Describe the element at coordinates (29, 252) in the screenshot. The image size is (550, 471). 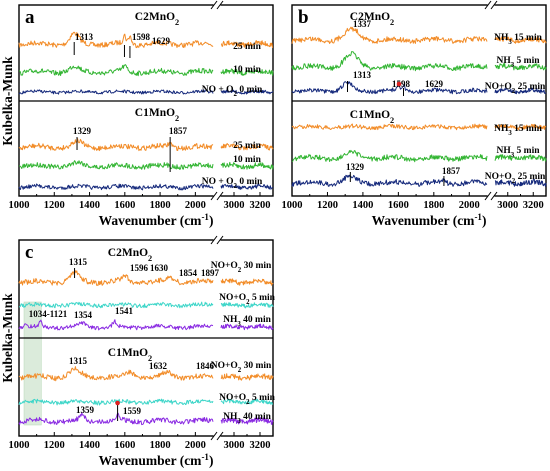
I see `panel-label: c` at that location.